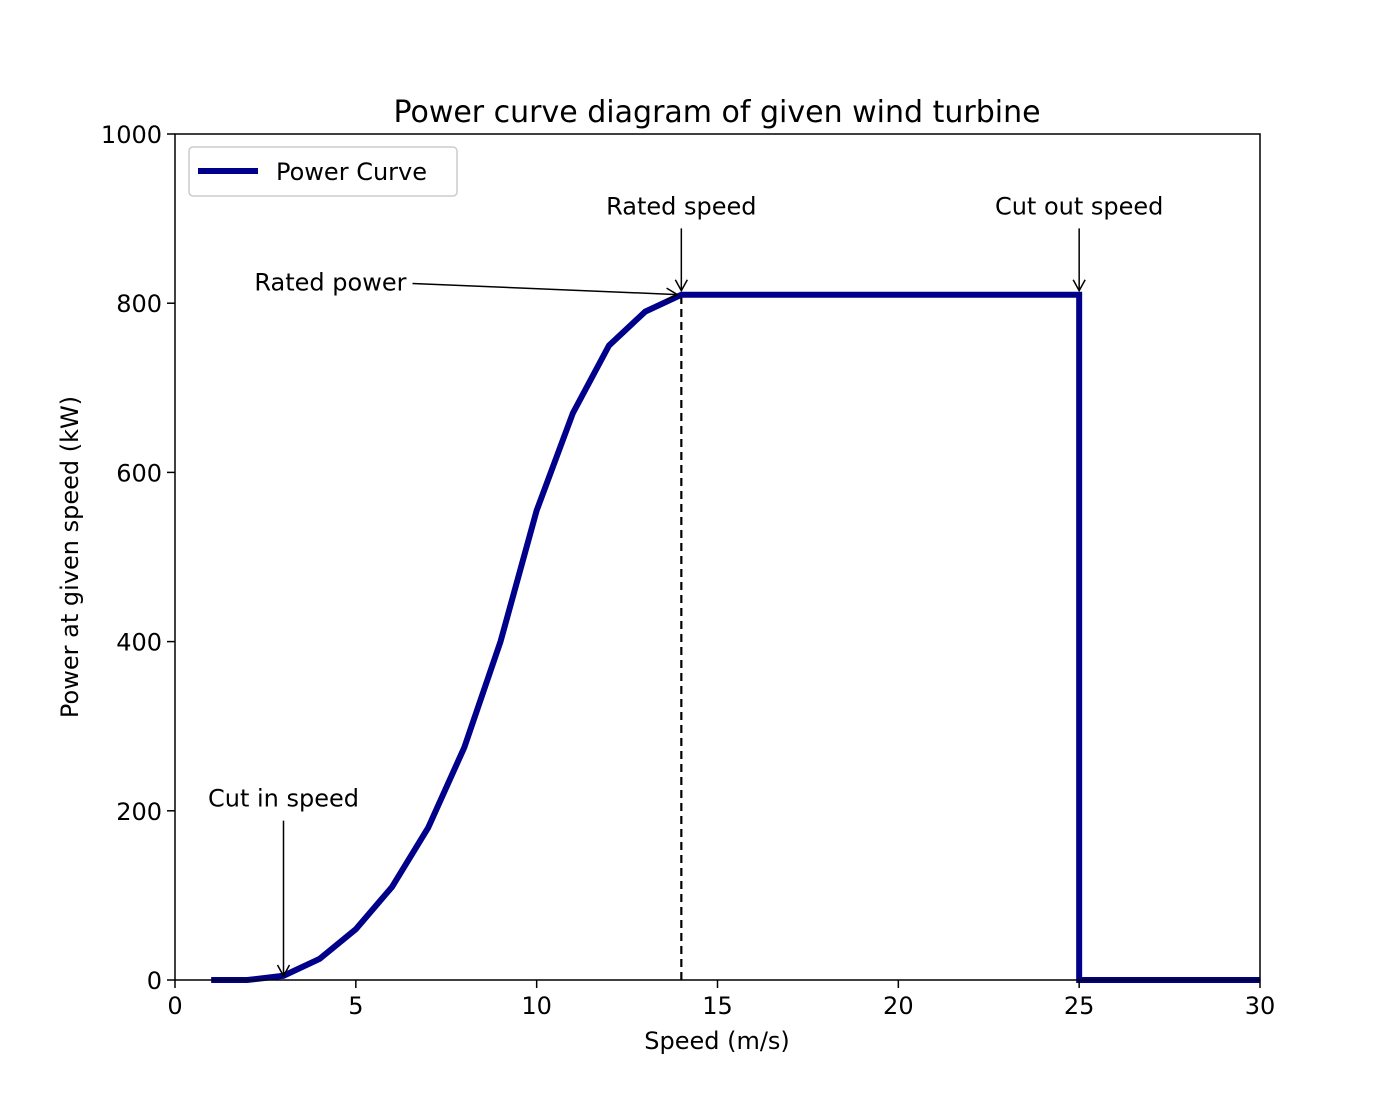 The image size is (1400, 1120). I want to click on annotation-arrow, so click(545, 291).